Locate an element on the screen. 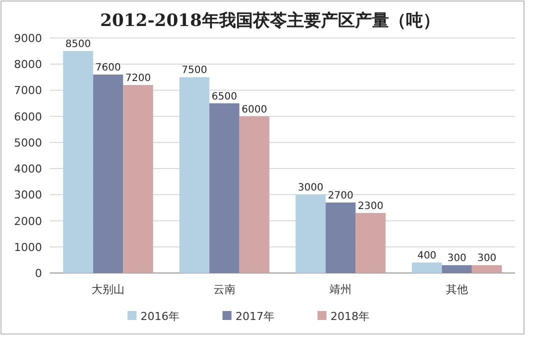  legend-label: 2017年 is located at coordinates (255, 316).